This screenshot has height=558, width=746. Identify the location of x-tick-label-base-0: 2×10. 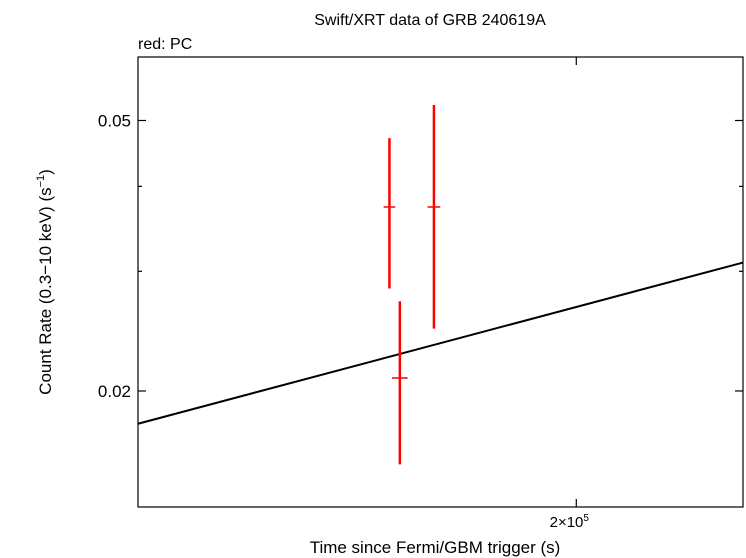
(567, 522).